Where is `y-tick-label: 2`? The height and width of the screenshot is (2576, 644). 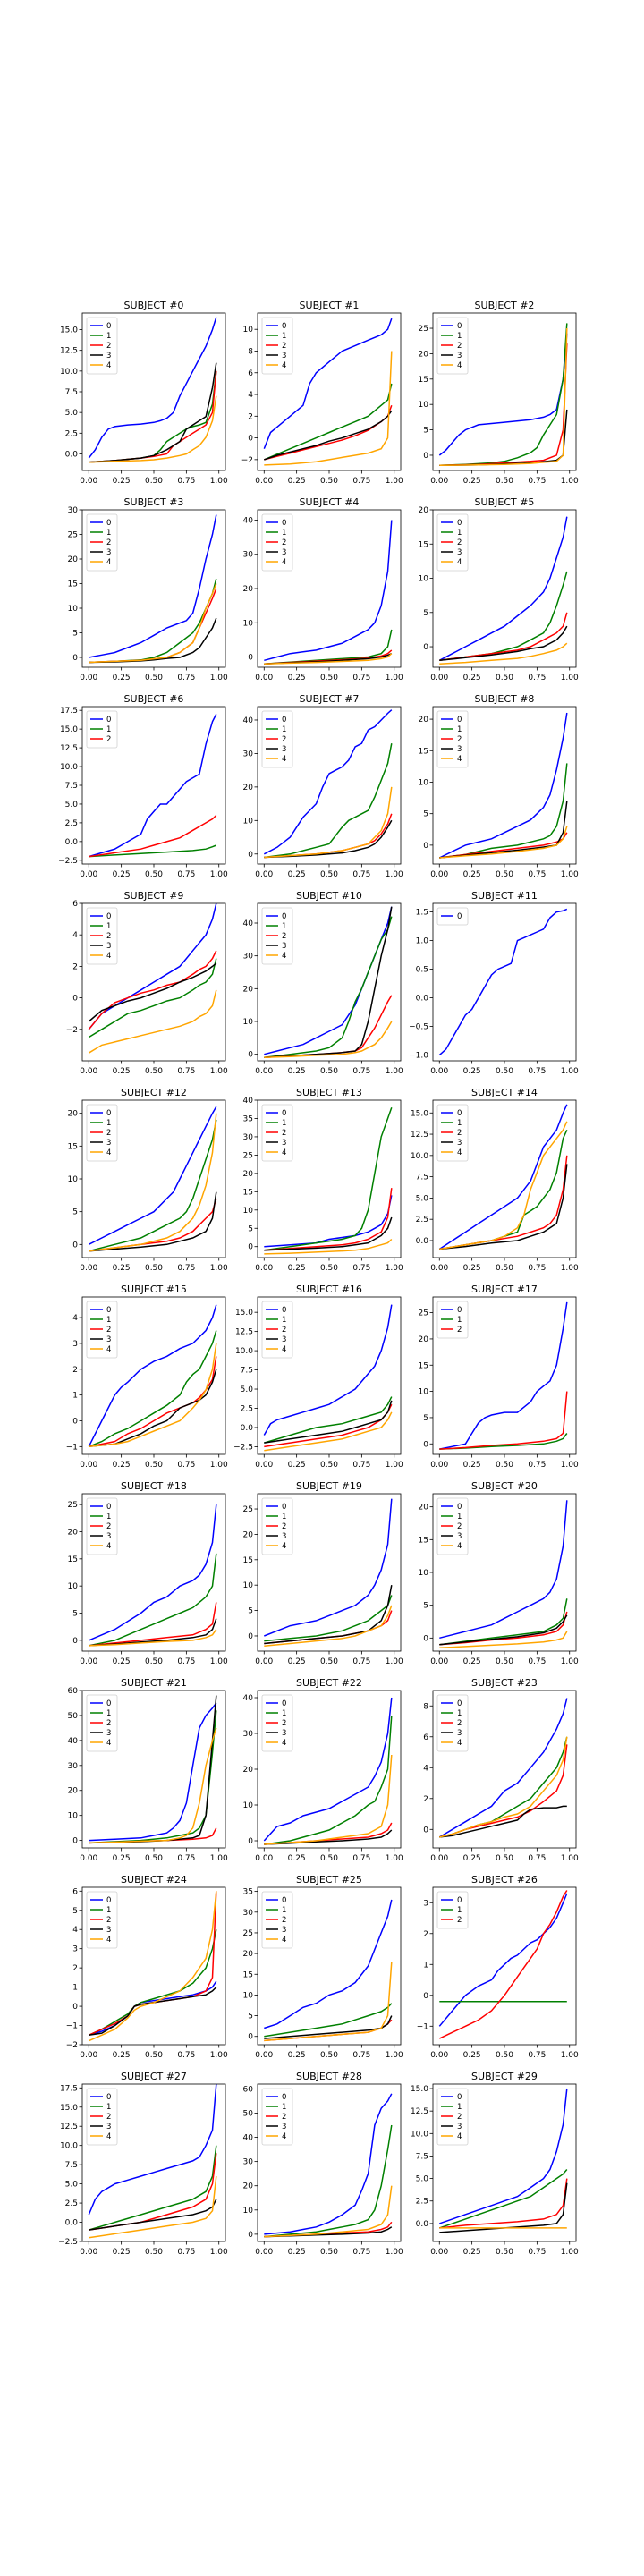
y-tick-label: 2 is located at coordinates (250, 416).